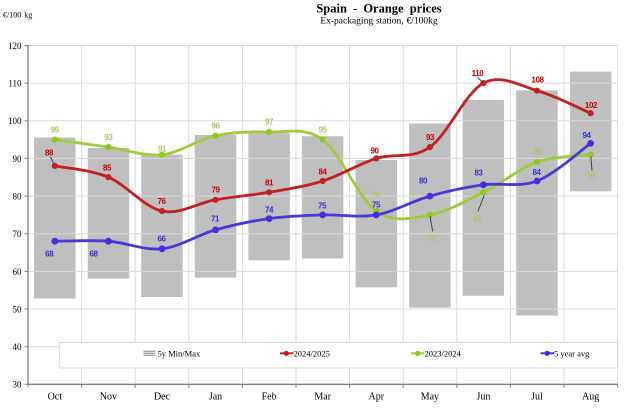 This screenshot has width=626, height=409. Describe the element at coordinates (483, 397) in the screenshot. I see `svg-text: Jun` at that location.